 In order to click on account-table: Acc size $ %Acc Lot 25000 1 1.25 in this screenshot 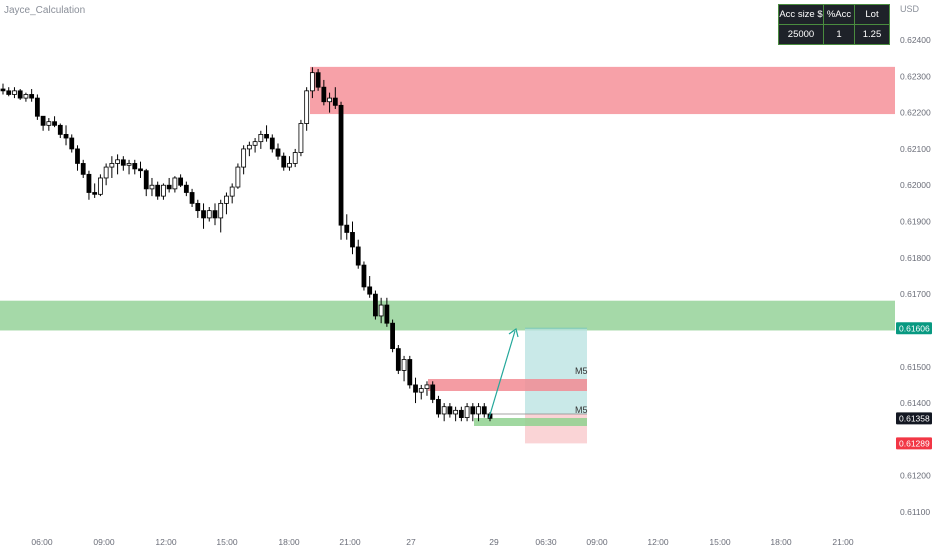, I will do `click(834, 24)`.